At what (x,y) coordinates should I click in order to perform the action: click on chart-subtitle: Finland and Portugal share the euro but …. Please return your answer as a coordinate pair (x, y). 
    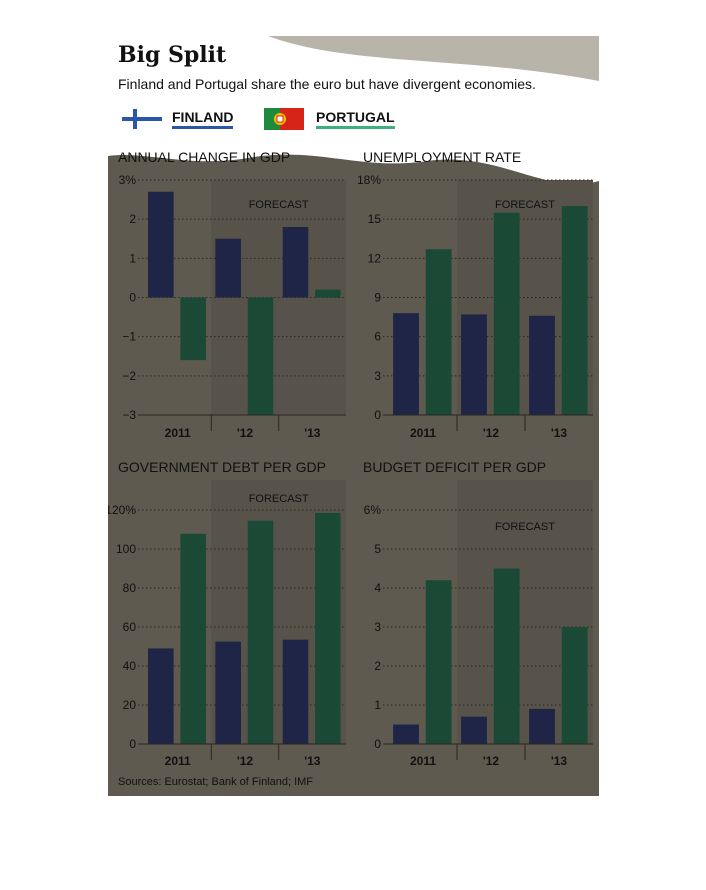
    Looking at the image, I should click on (327, 84).